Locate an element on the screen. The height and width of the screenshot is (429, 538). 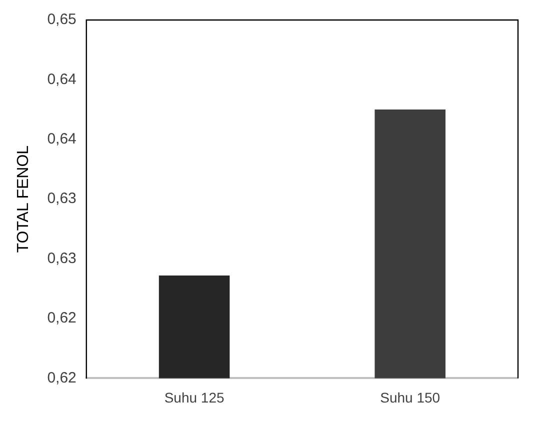
y-tick-label: 0,65 is located at coordinates (61, 19).